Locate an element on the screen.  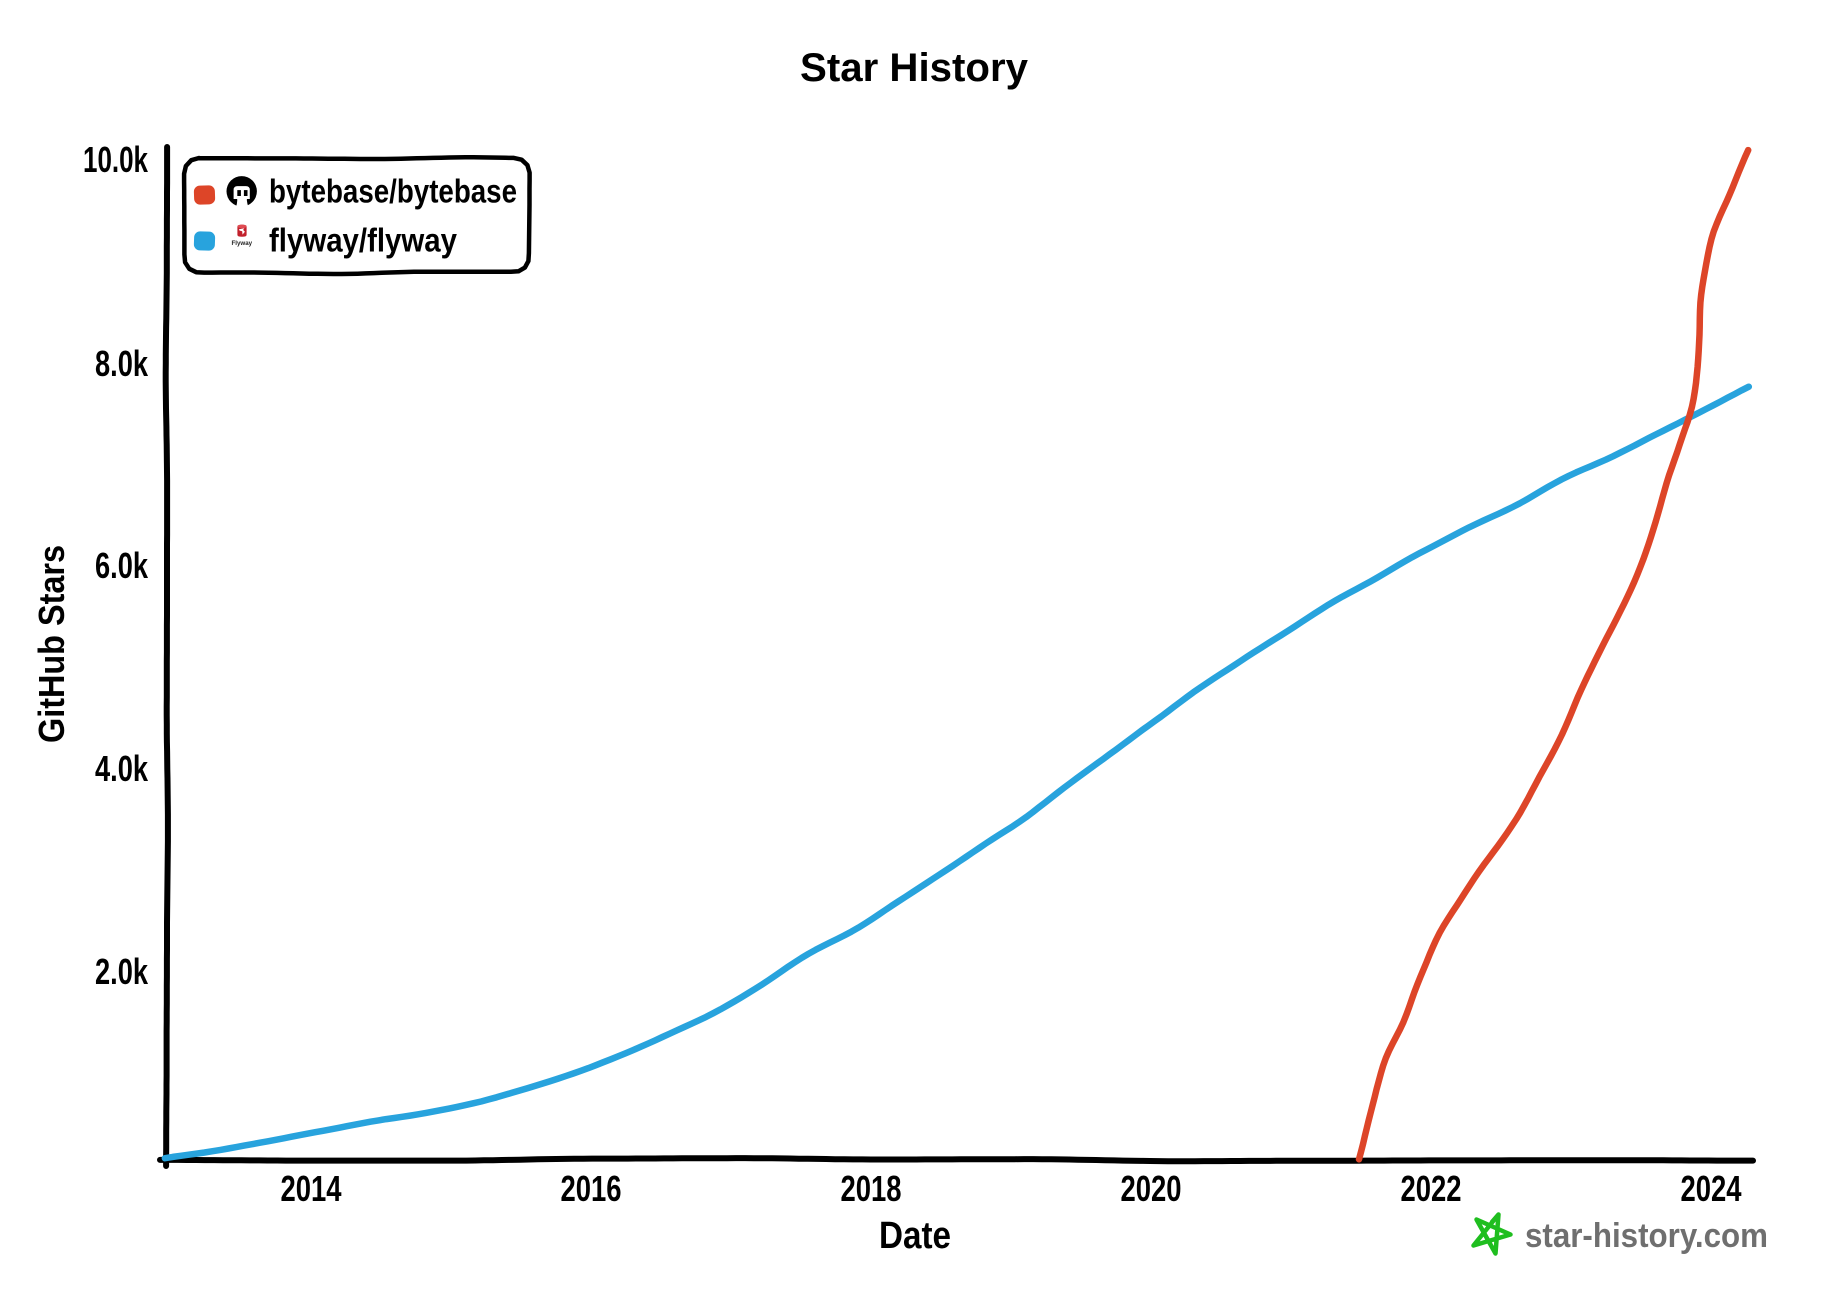
svg-text: 2018 is located at coordinates (871, 1188).